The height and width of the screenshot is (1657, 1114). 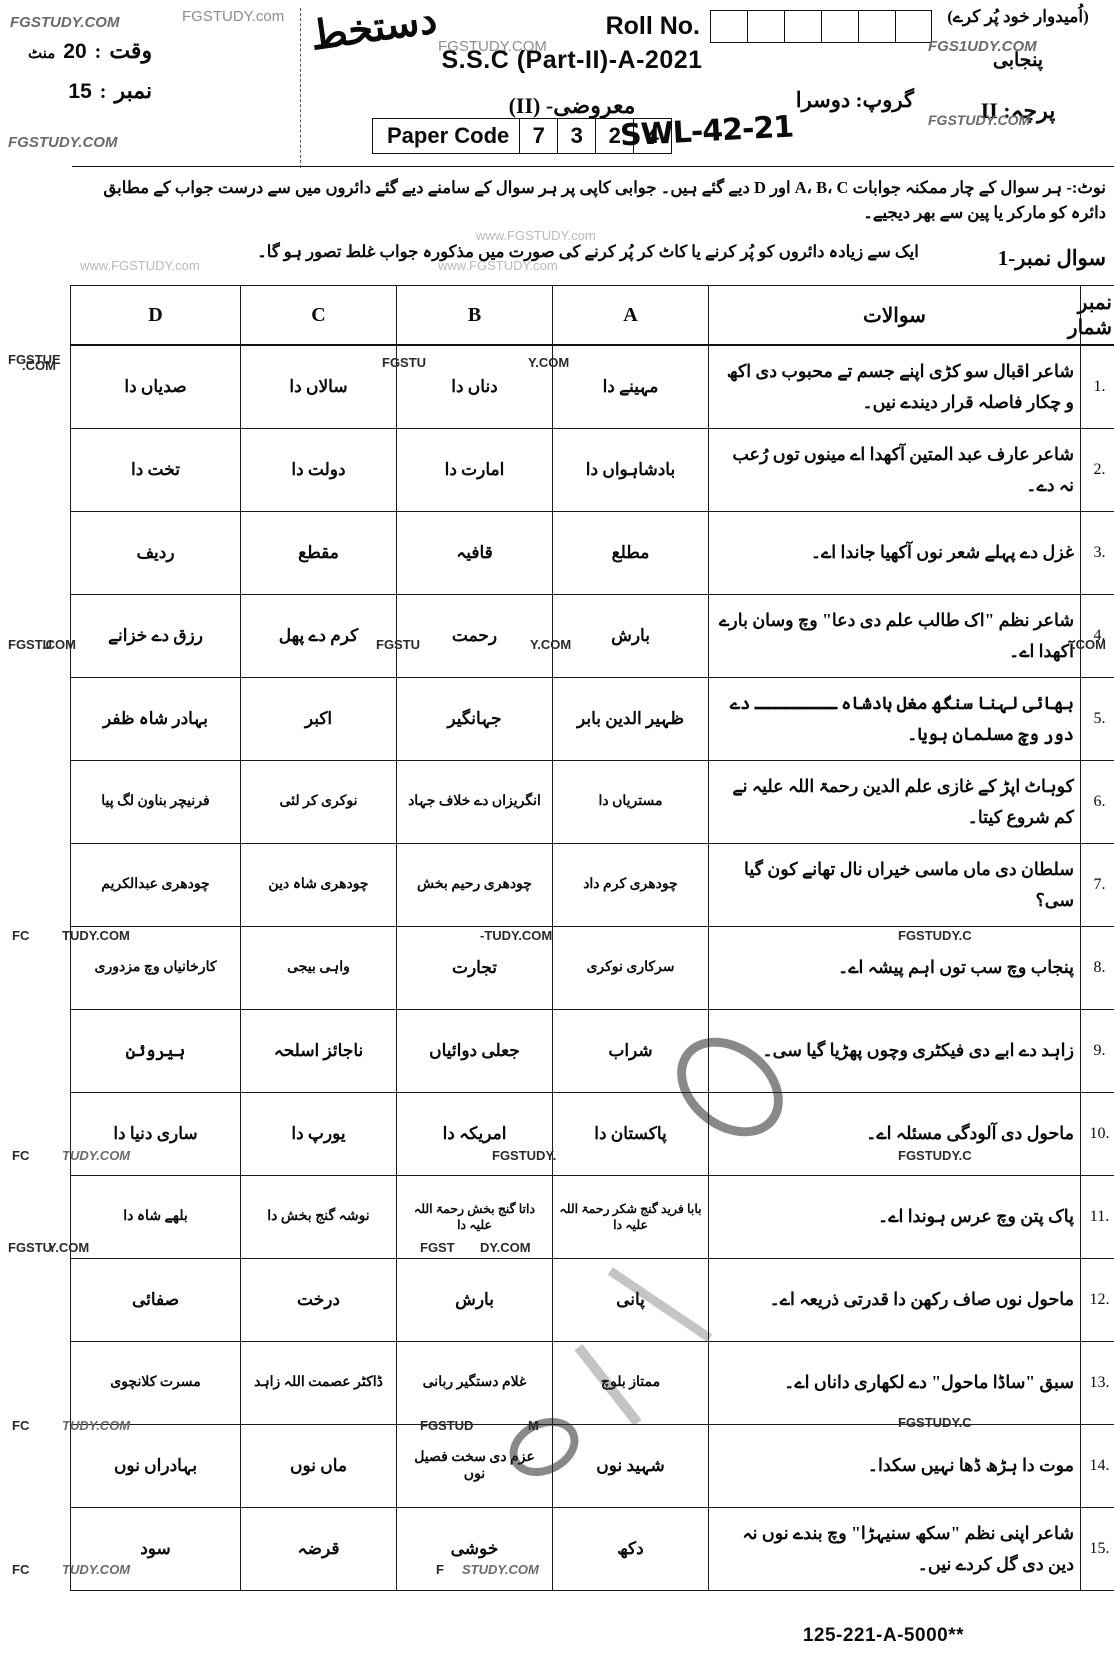 What do you see at coordinates (652, 26) in the screenshot?
I see `roll-no-label: Roll No.` at bounding box center [652, 26].